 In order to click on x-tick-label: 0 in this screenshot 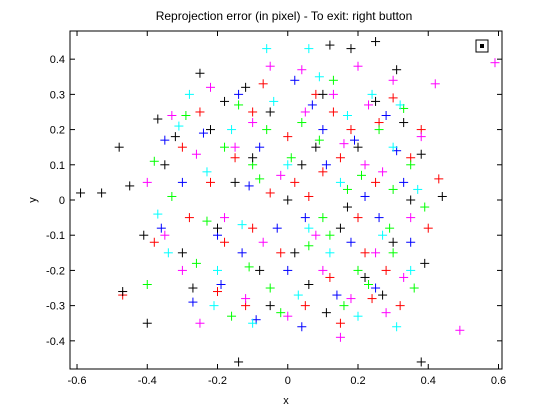, I will do `click(288, 381)`.